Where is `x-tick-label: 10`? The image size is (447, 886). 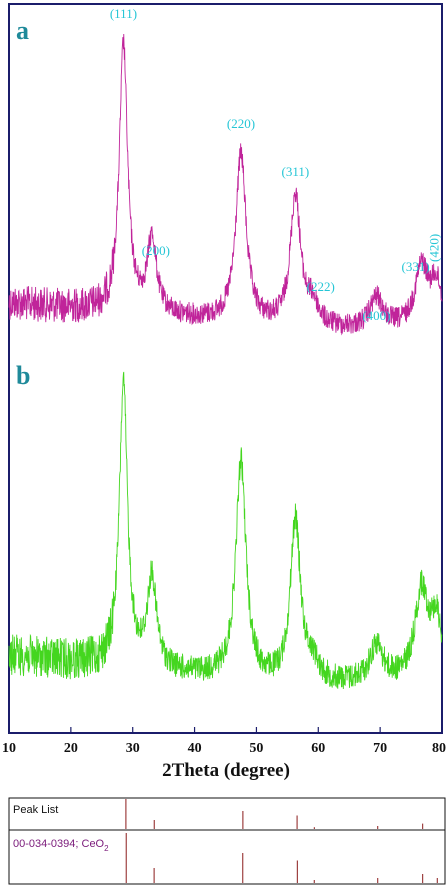 x-tick-label: 10 is located at coordinates (9, 748).